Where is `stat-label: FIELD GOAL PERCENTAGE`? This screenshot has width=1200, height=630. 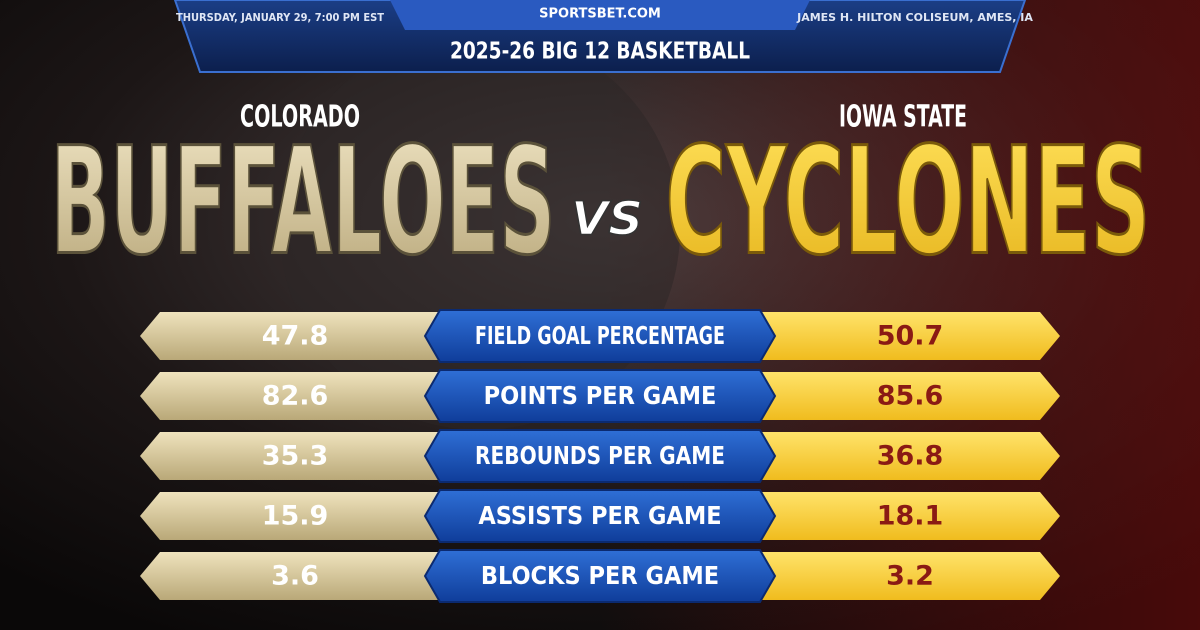 stat-label: FIELD GOAL PERCENTAGE is located at coordinates (600, 335).